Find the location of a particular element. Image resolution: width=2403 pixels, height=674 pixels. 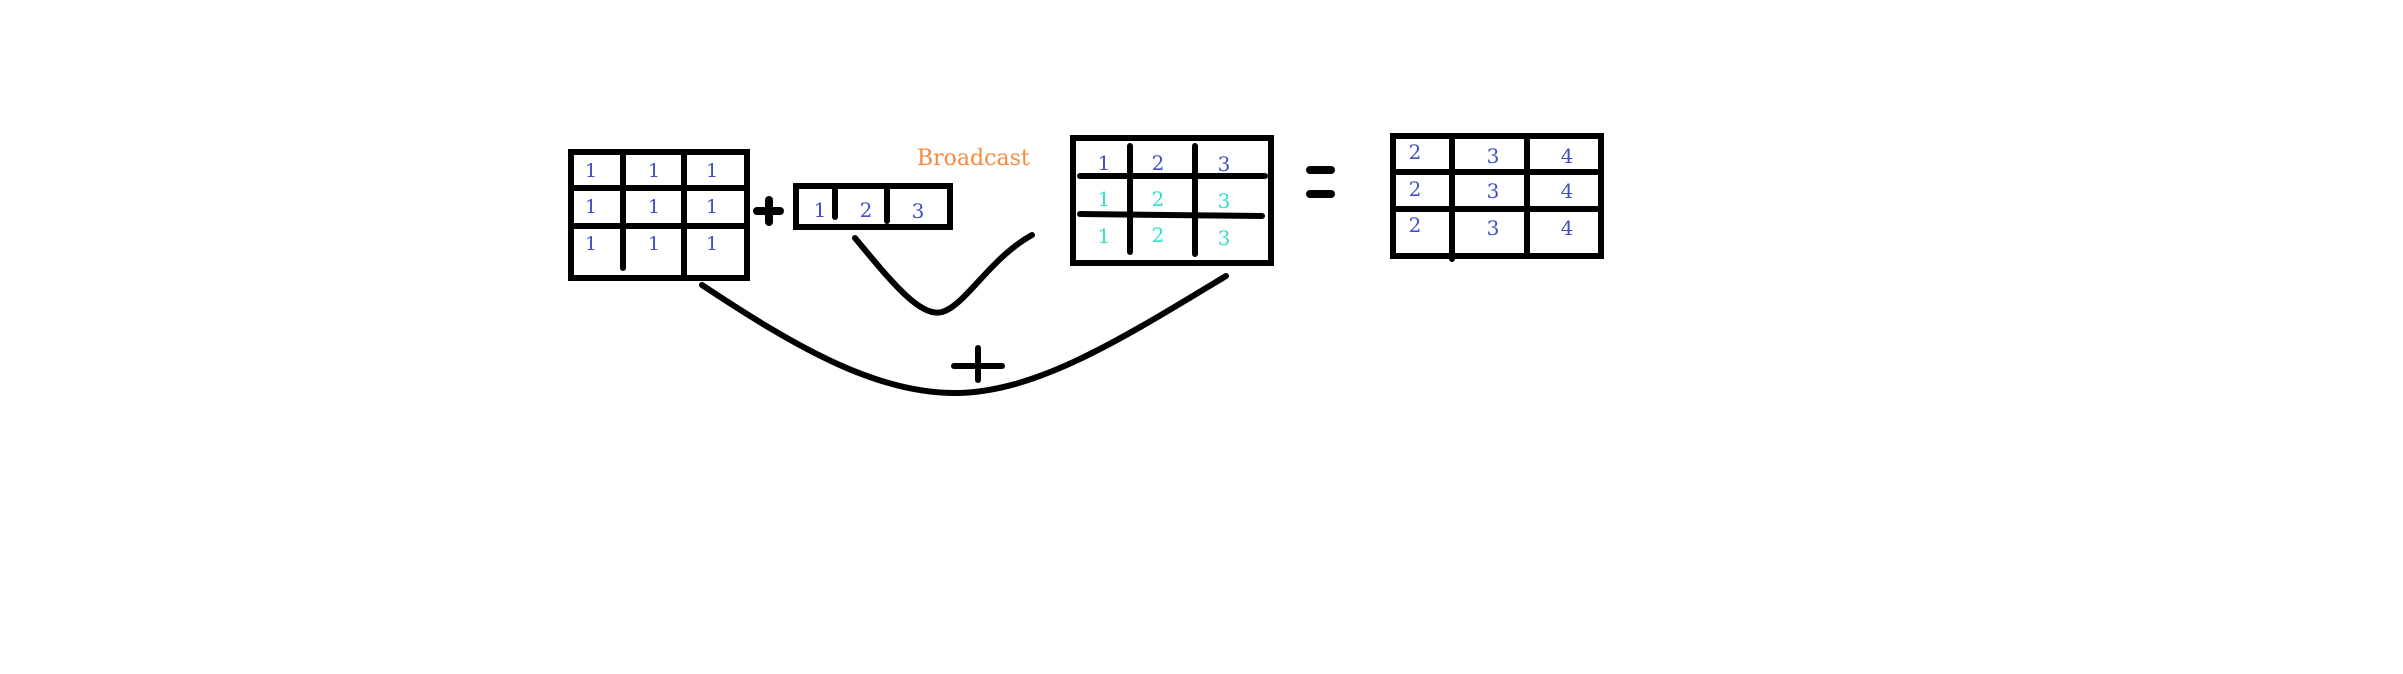

plus-operator-icon is located at coordinates (768, 211).